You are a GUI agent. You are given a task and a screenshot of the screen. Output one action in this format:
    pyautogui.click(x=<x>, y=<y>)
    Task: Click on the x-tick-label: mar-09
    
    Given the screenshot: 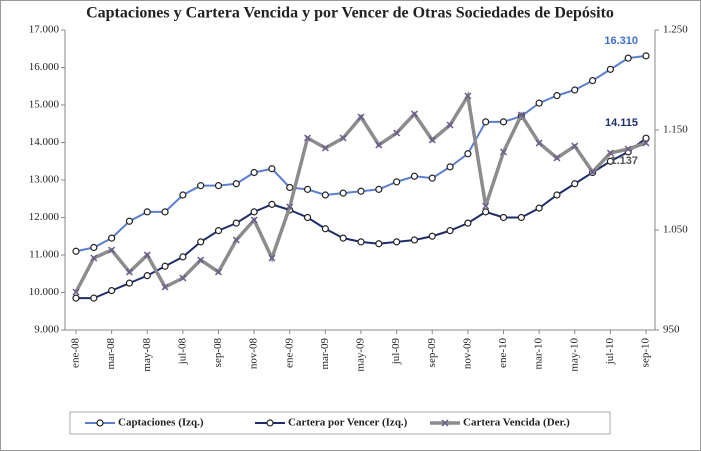 What is the action you would take?
    pyautogui.click(x=325, y=354)
    